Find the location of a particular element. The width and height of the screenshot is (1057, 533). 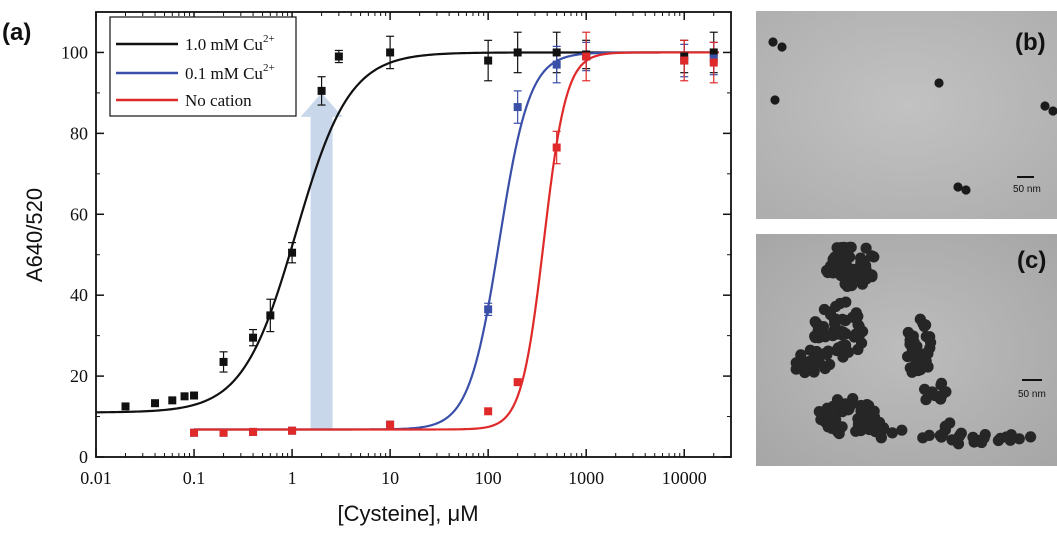

arrow-annotation is located at coordinates (321, 260).